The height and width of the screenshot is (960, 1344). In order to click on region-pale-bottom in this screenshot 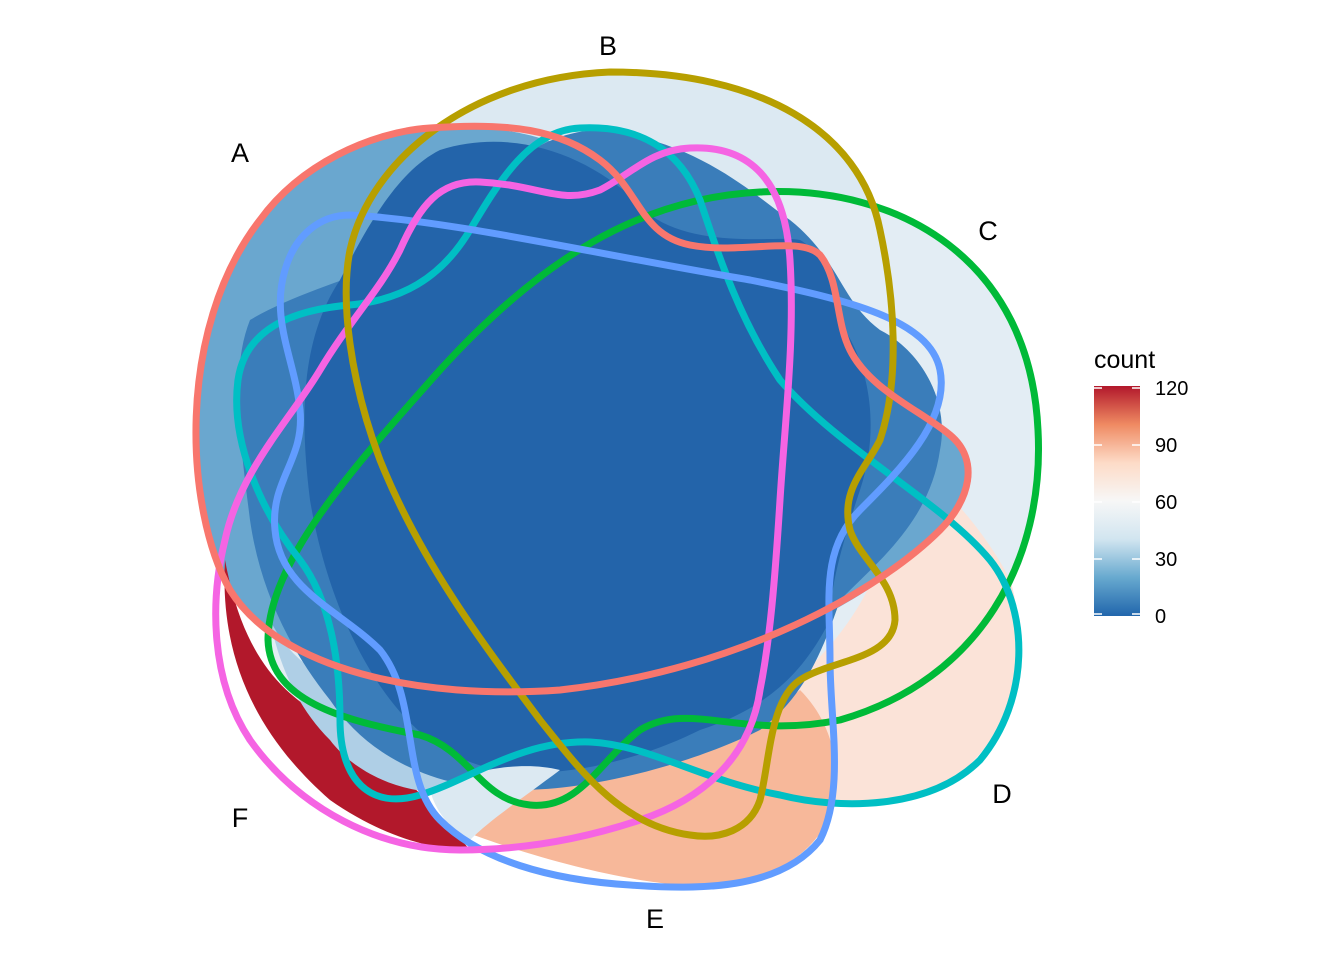, I will do `click(495, 803)`.